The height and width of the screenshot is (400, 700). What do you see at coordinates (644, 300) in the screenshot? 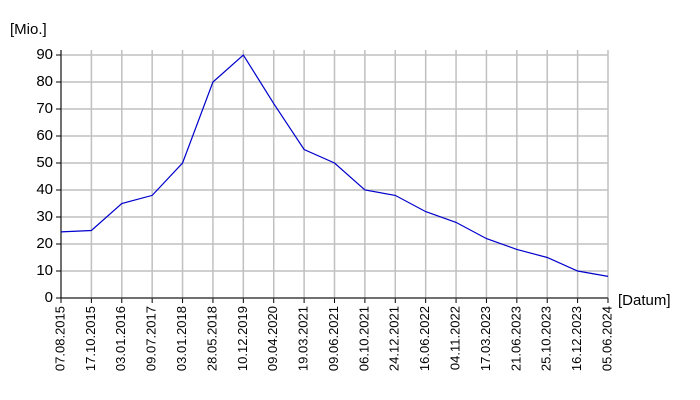
I see `x-axis-label: [Datum]` at bounding box center [644, 300].